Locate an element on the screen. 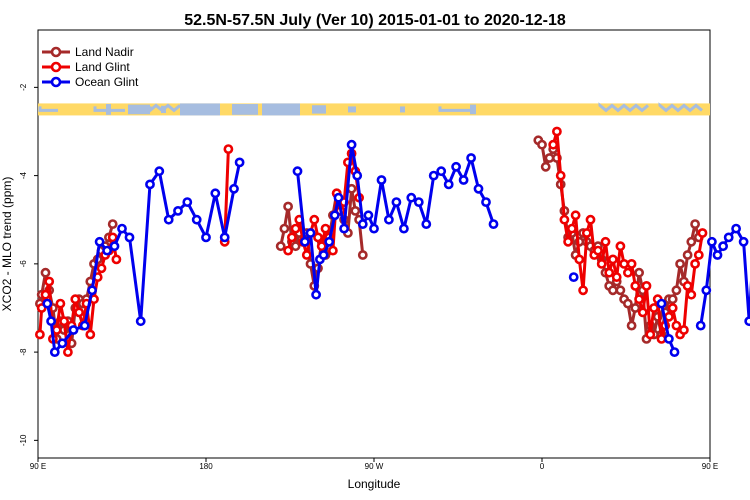  x-tick-label: 180 is located at coordinates (206, 466).